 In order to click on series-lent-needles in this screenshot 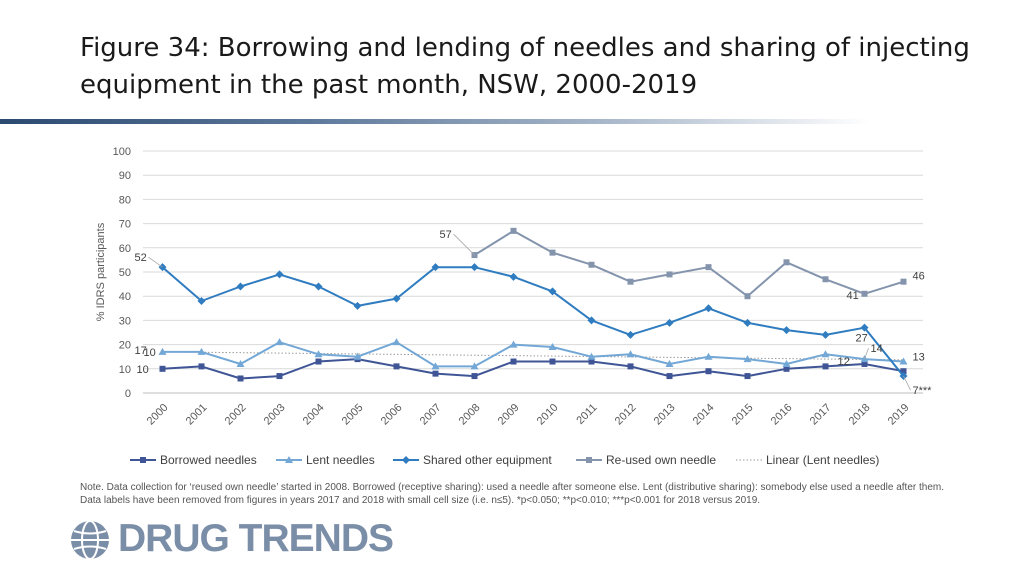, I will do `click(533, 354)`.